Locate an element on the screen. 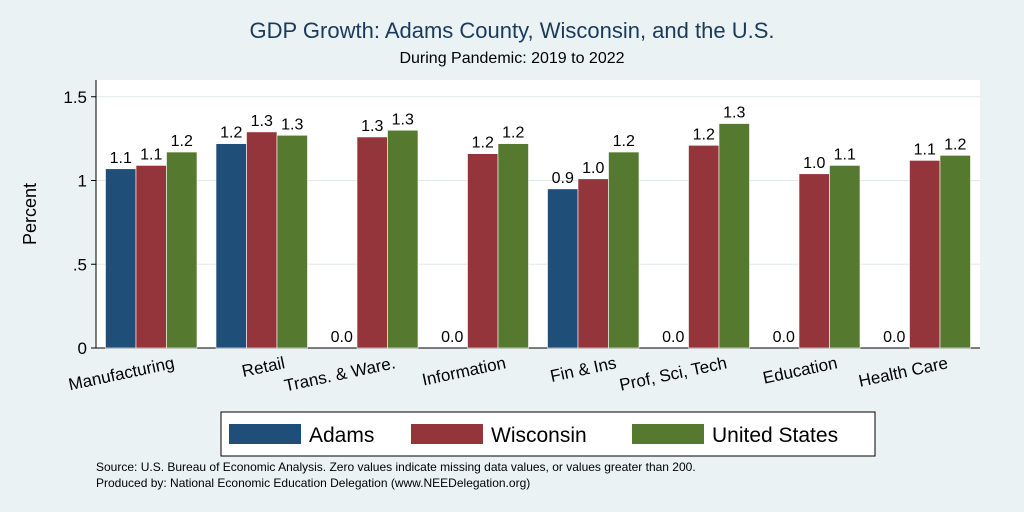 Image resolution: width=1024 pixels, height=512 pixels. y-tick-label: 1 is located at coordinates (82, 181).